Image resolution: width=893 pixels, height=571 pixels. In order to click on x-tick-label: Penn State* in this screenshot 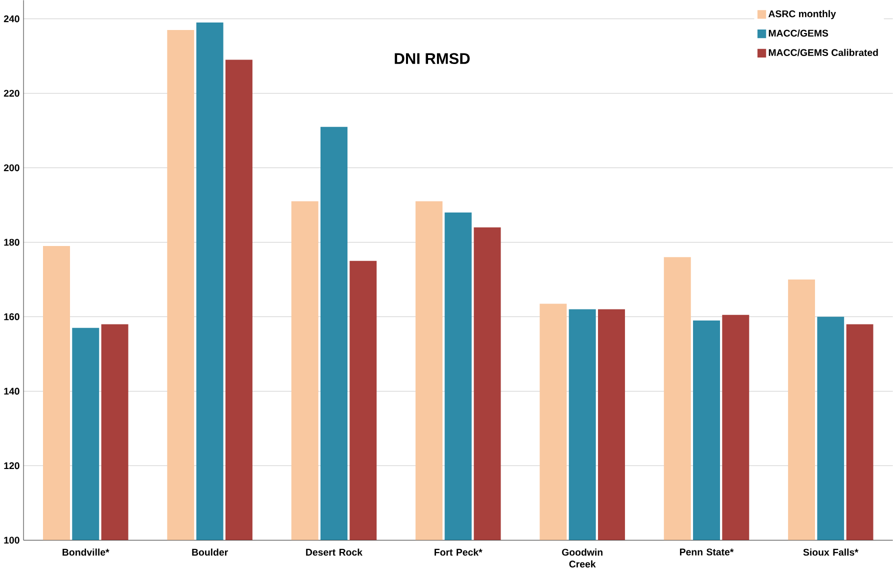, I will do `click(707, 552)`.